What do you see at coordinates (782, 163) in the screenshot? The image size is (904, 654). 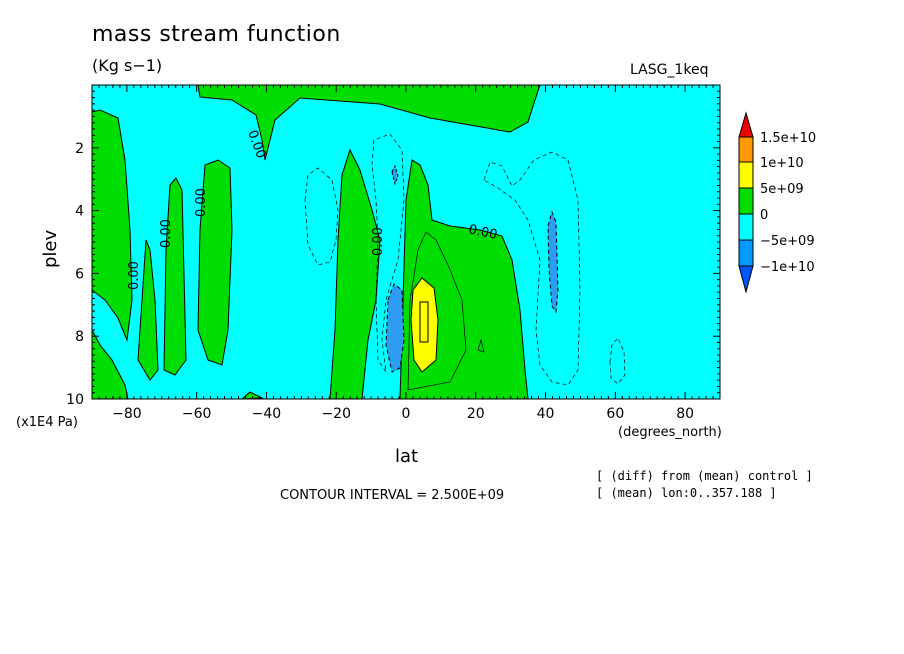 I see `colorbar-label: 1e+10` at bounding box center [782, 163].